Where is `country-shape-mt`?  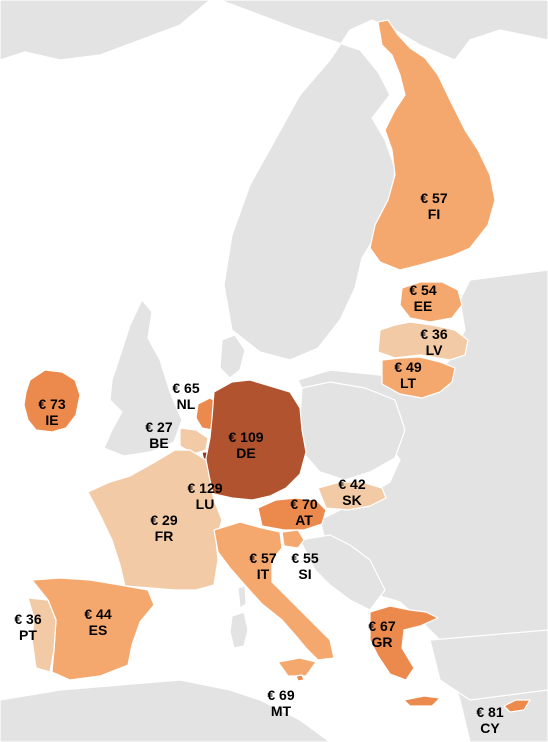 country-shape-mt is located at coordinates (300, 678).